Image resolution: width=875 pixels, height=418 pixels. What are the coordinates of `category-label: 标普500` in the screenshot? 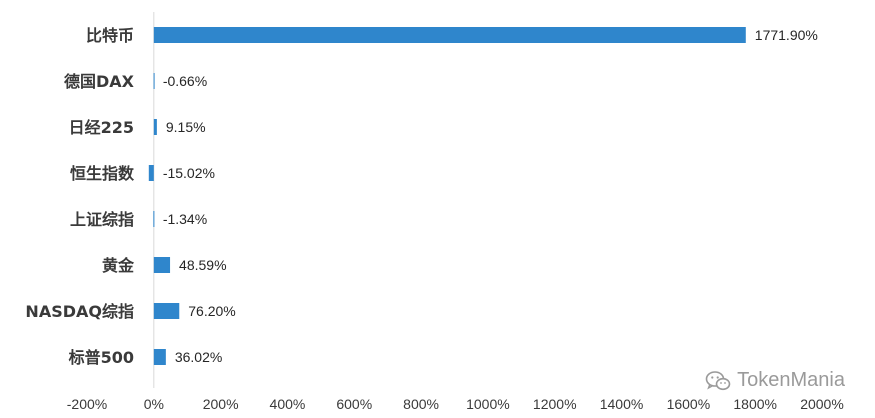 It's located at (101, 357).